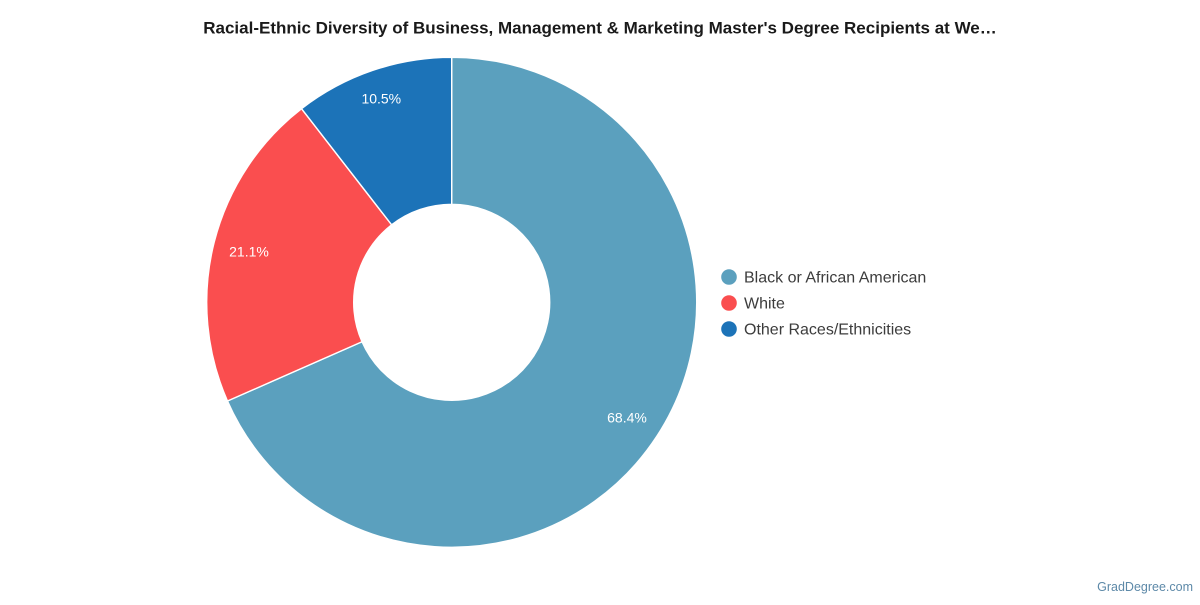 The width and height of the screenshot is (1200, 605). I want to click on svg-text: 21.1%, so click(249, 252).